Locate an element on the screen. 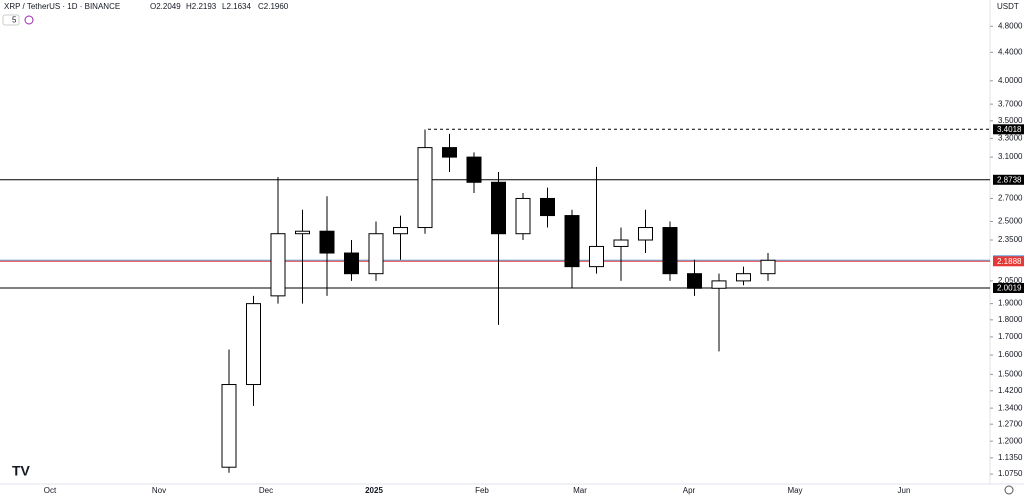 The width and height of the screenshot is (1024, 501). x-tick-label: Jun is located at coordinates (904, 490).